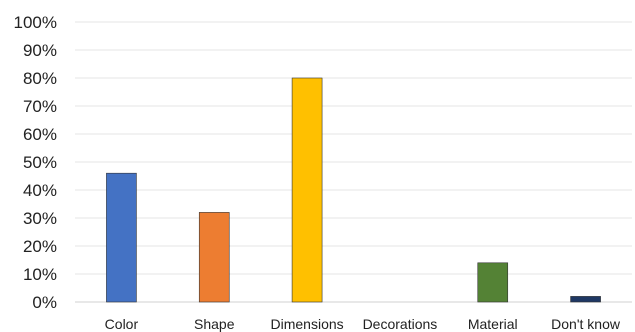 This screenshot has width=635, height=332. Describe the element at coordinates (40, 162) in the screenshot. I see `y-tick-label: 50%` at that location.